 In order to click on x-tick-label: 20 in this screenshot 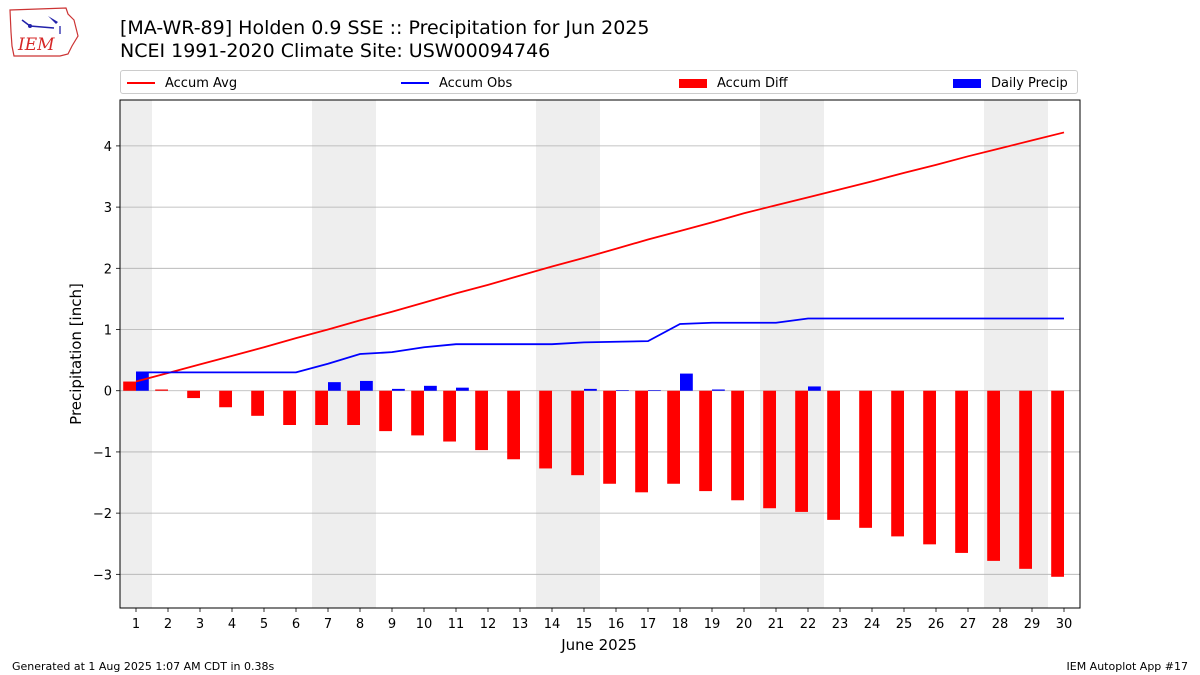, I will do `click(744, 624)`.